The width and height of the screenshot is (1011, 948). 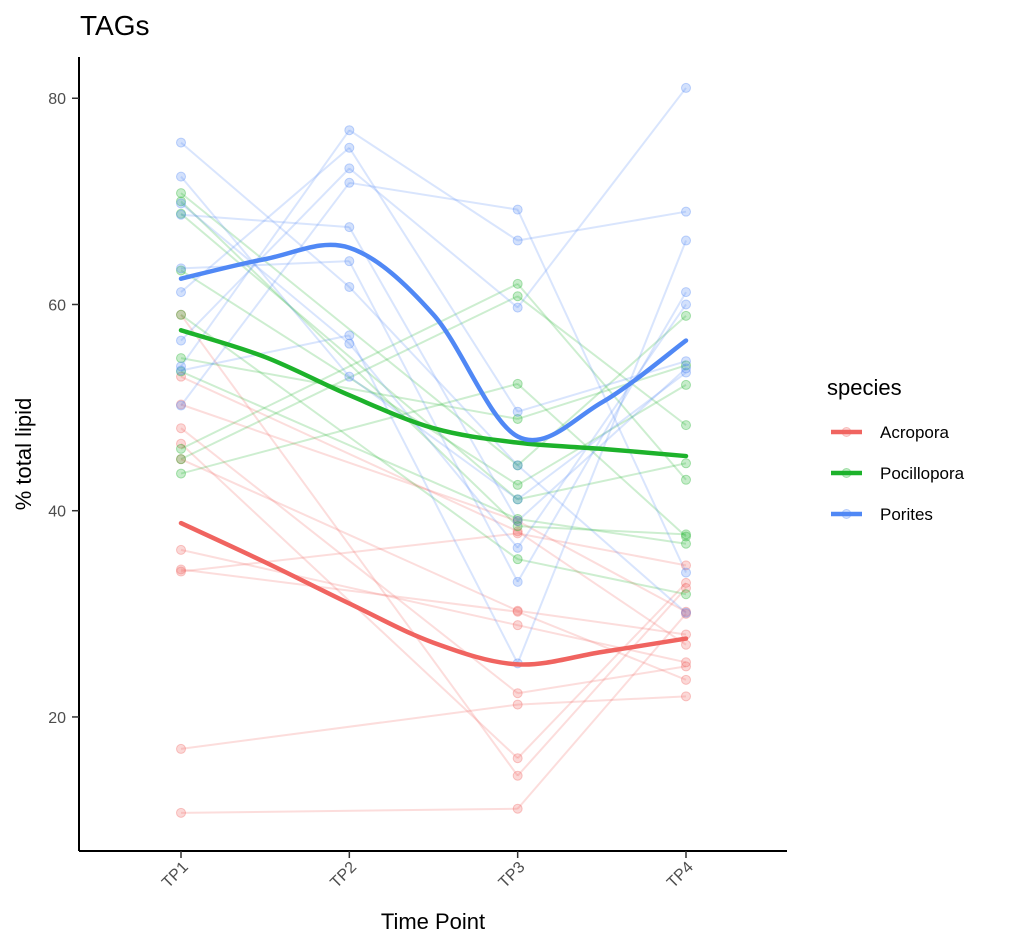 What do you see at coordinates (343, 875) in the screenshot?
I see `x-tick-label: TP2` at bounding box center [343, 875].